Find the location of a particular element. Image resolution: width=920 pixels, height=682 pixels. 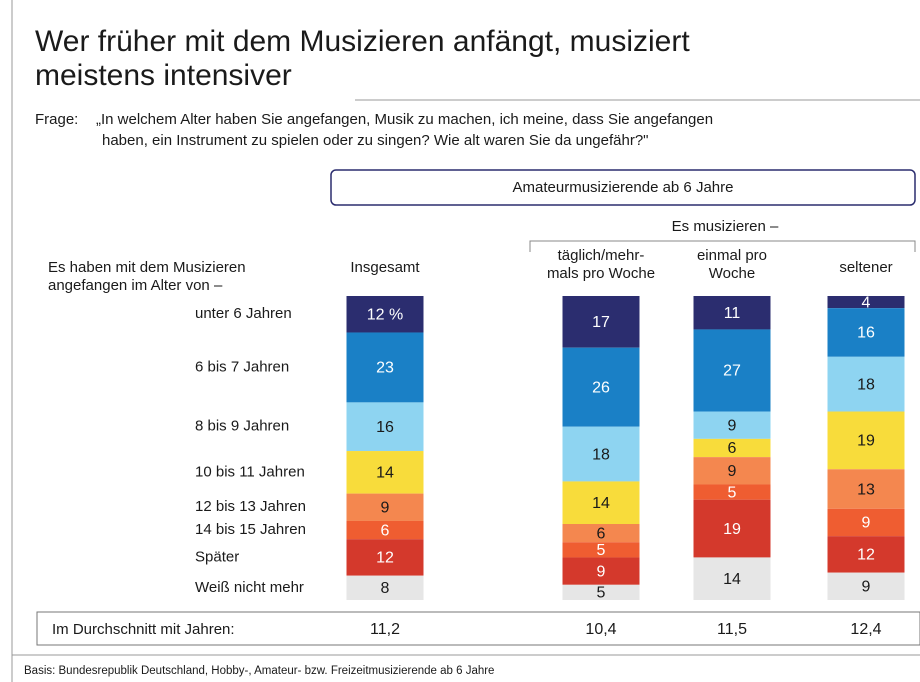

column-header: seltener is located at coordinates (865, 267).